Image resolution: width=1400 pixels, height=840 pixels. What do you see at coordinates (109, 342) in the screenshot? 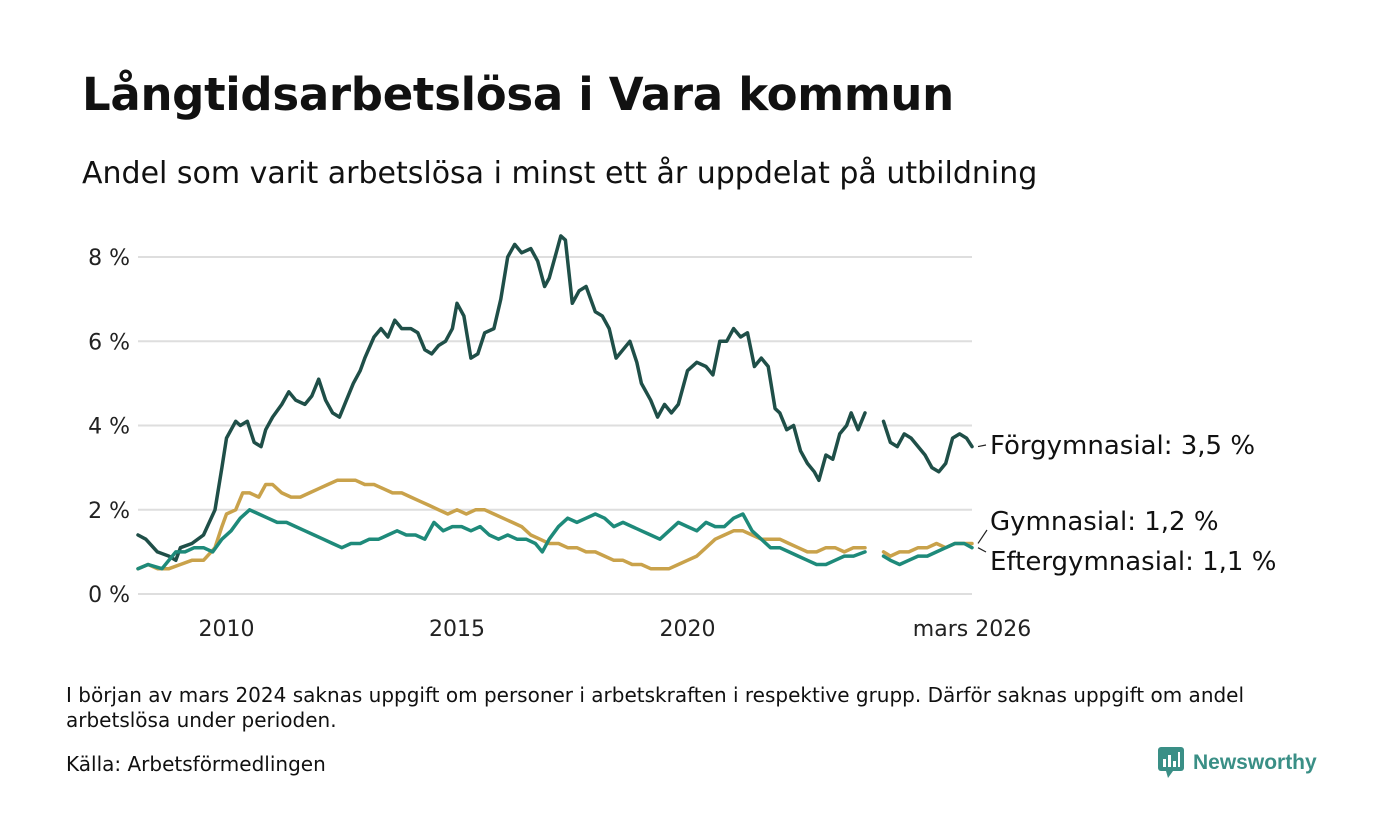
I see `y-tick-label: 6 %` at bounding box center [109, 342].